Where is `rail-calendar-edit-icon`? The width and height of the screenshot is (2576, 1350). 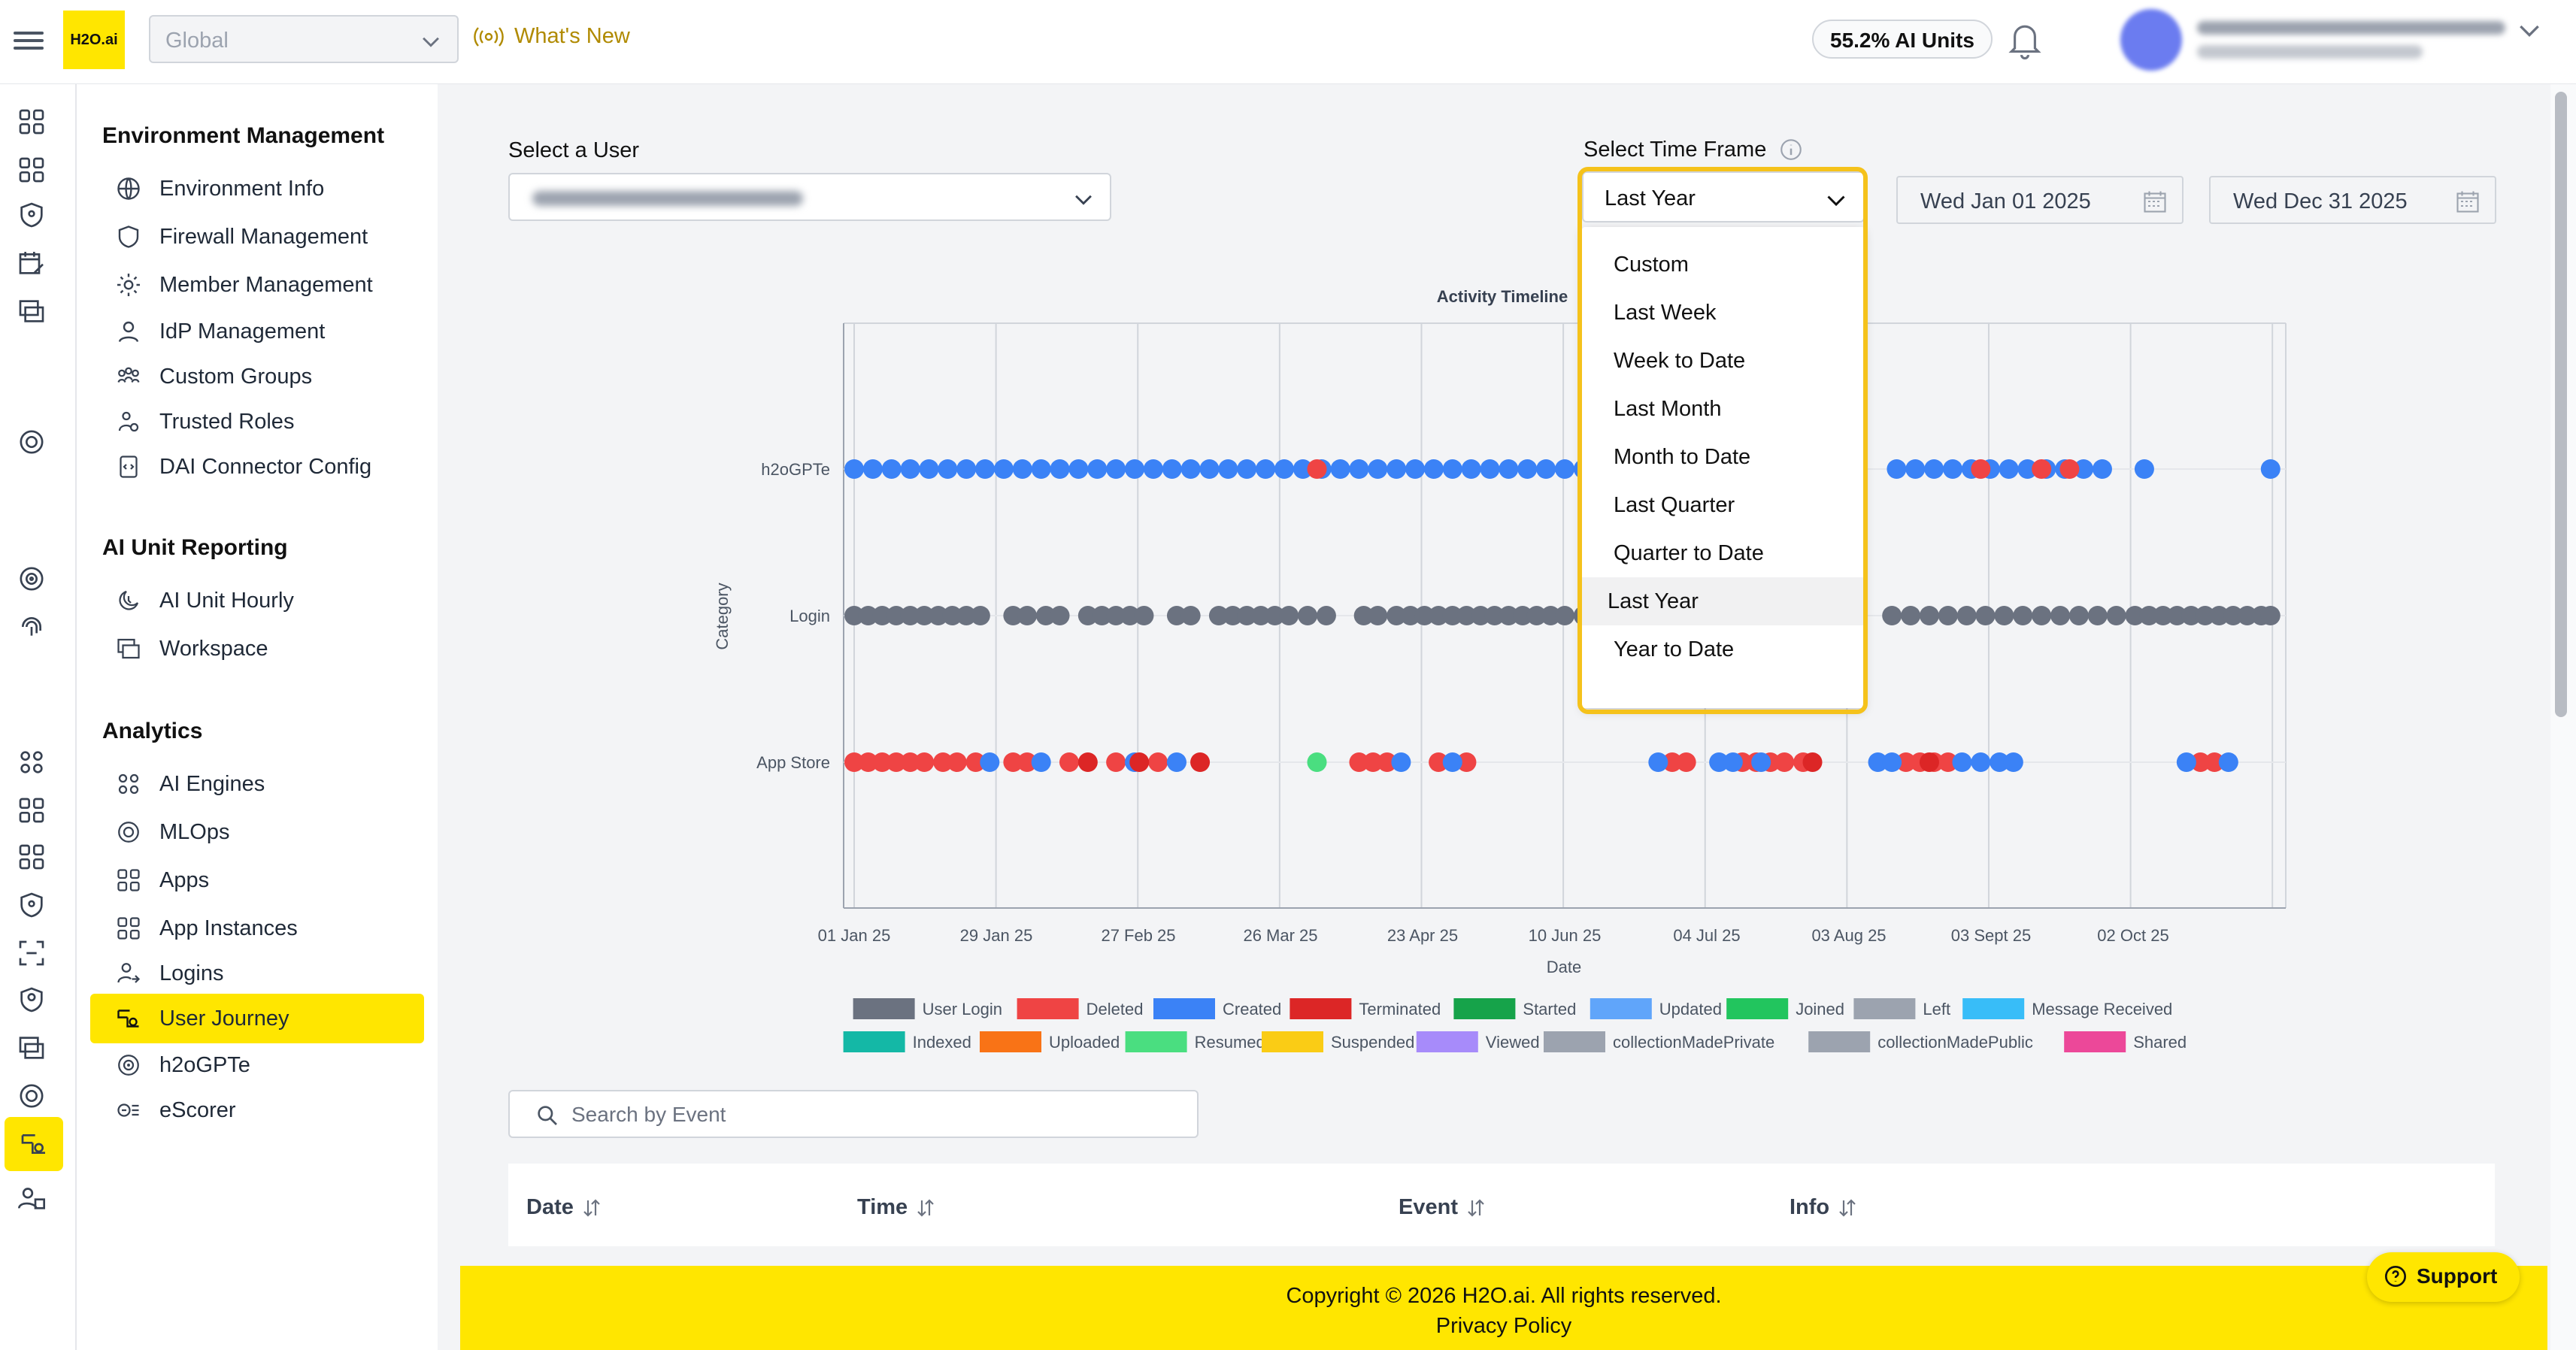
rail-calendar-edit-icon is located at coordinates (31, 263).